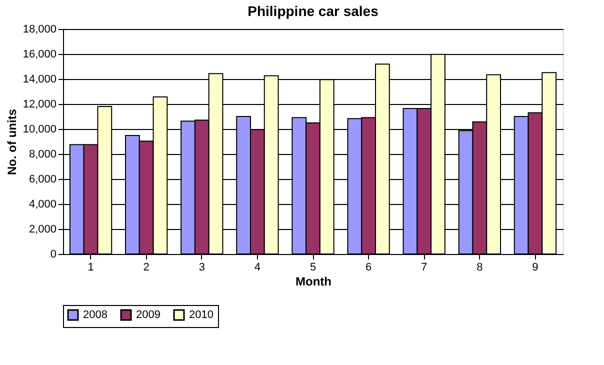 The height and width of the screenshot is (365, 604). Describe the element at coordinates (91, 268) in the screenshot. I see `x-tick-label: 1` at that location.